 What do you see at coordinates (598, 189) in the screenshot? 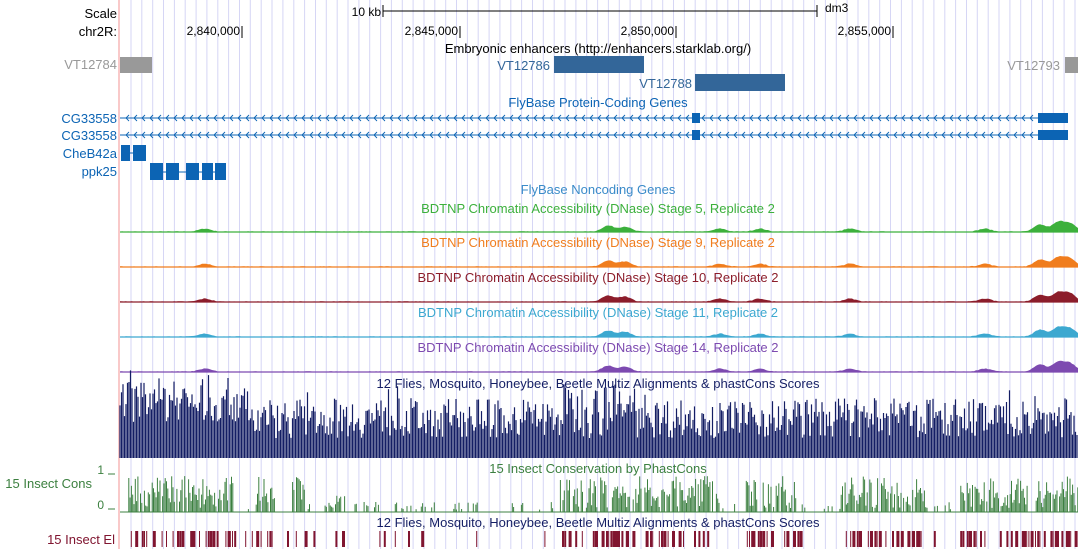
I see `noncoding-genes-track-title: FlyBase Noncoding Genes` at bounding box center [598, 189].